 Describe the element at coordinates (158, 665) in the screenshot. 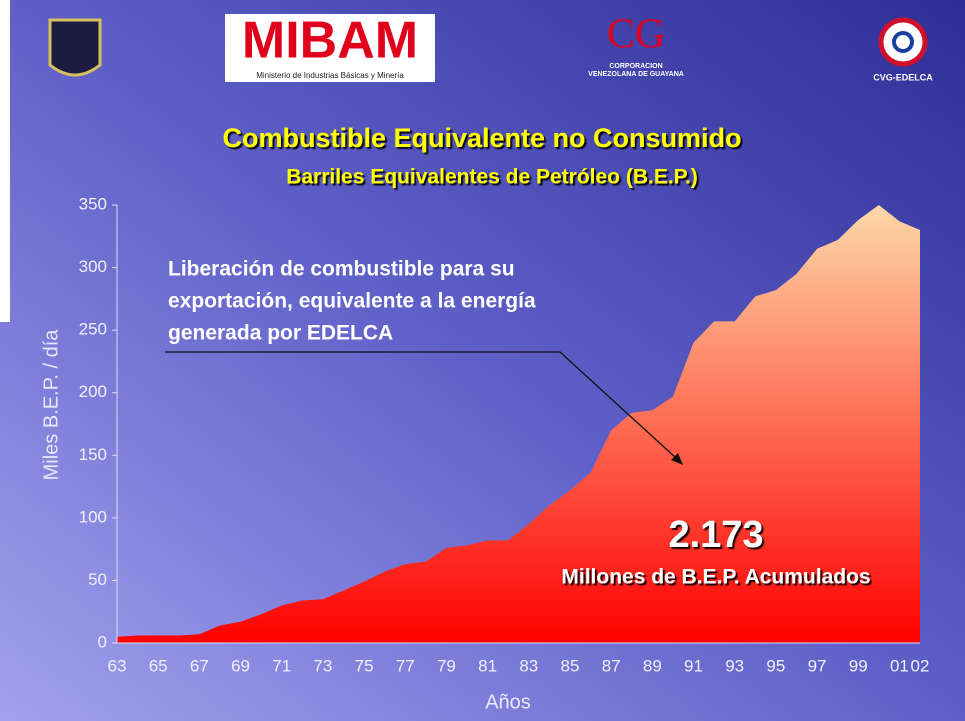

I see `x-tick-label: 65` at that location.